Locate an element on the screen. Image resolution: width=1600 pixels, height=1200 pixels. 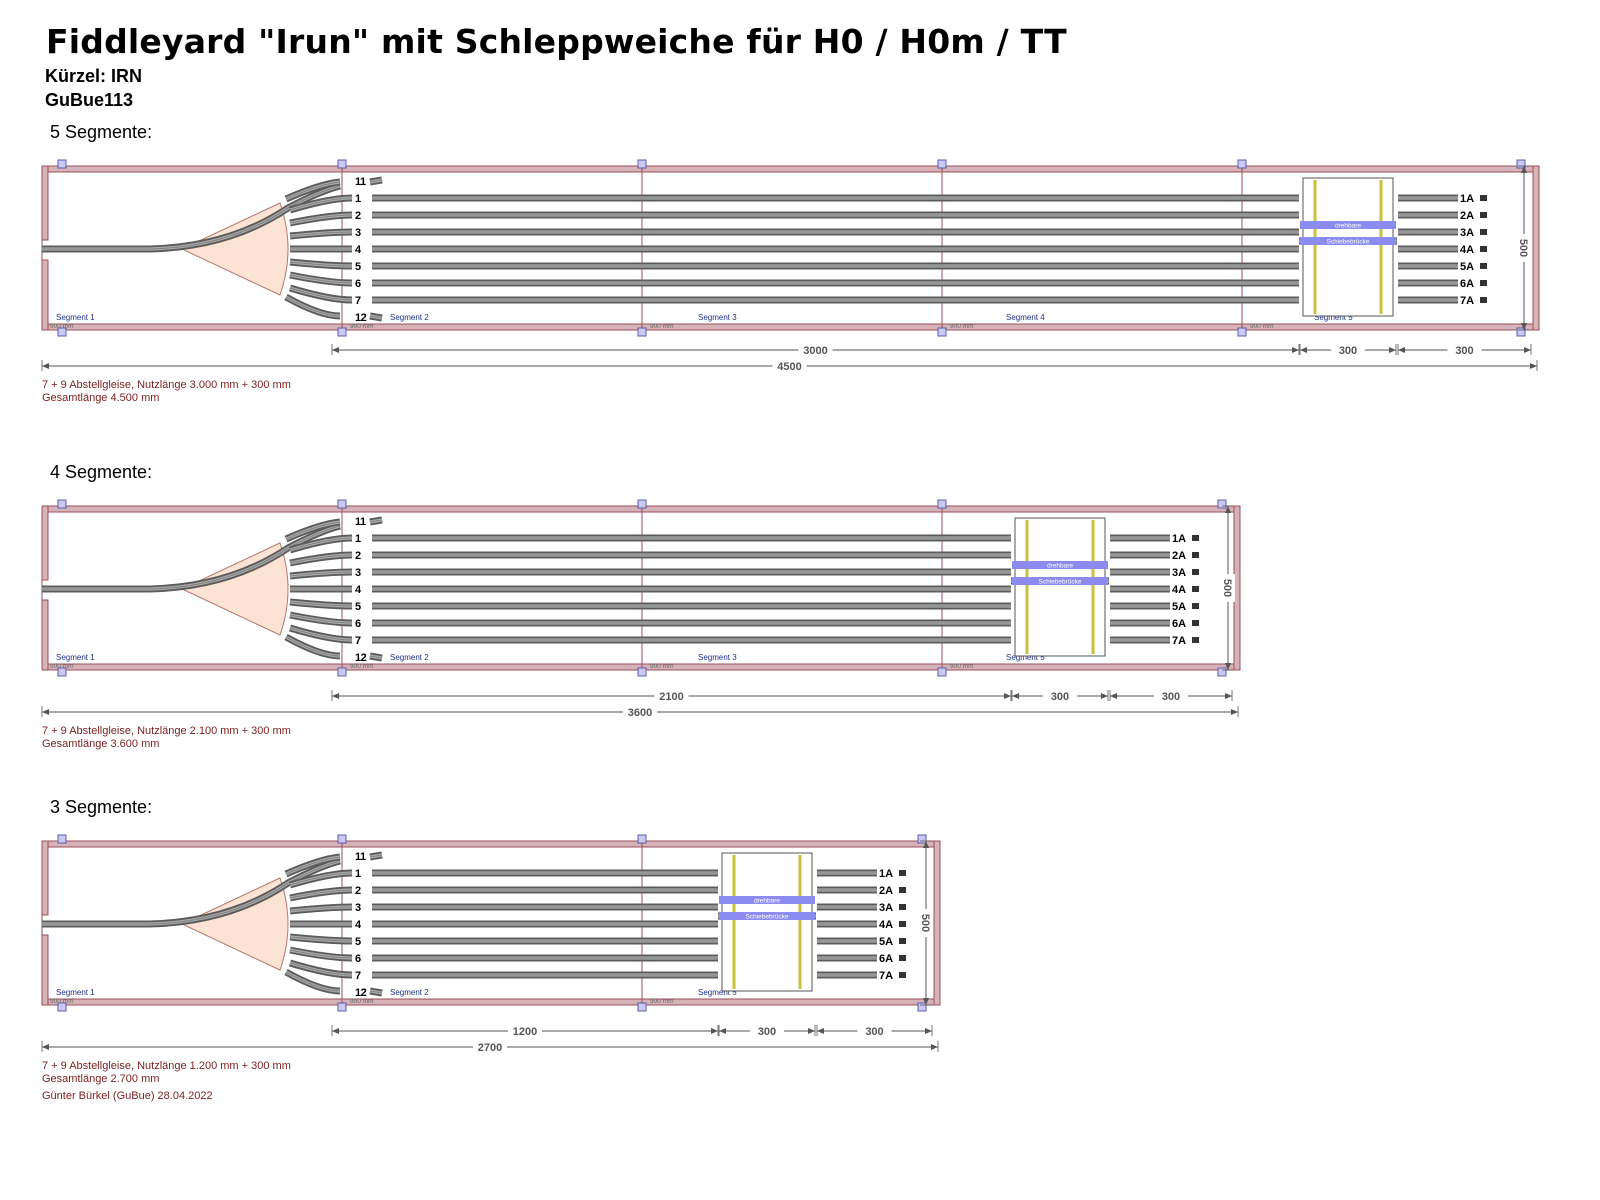
total-length-dimension: 3600 is located at coordinates (640, 712).